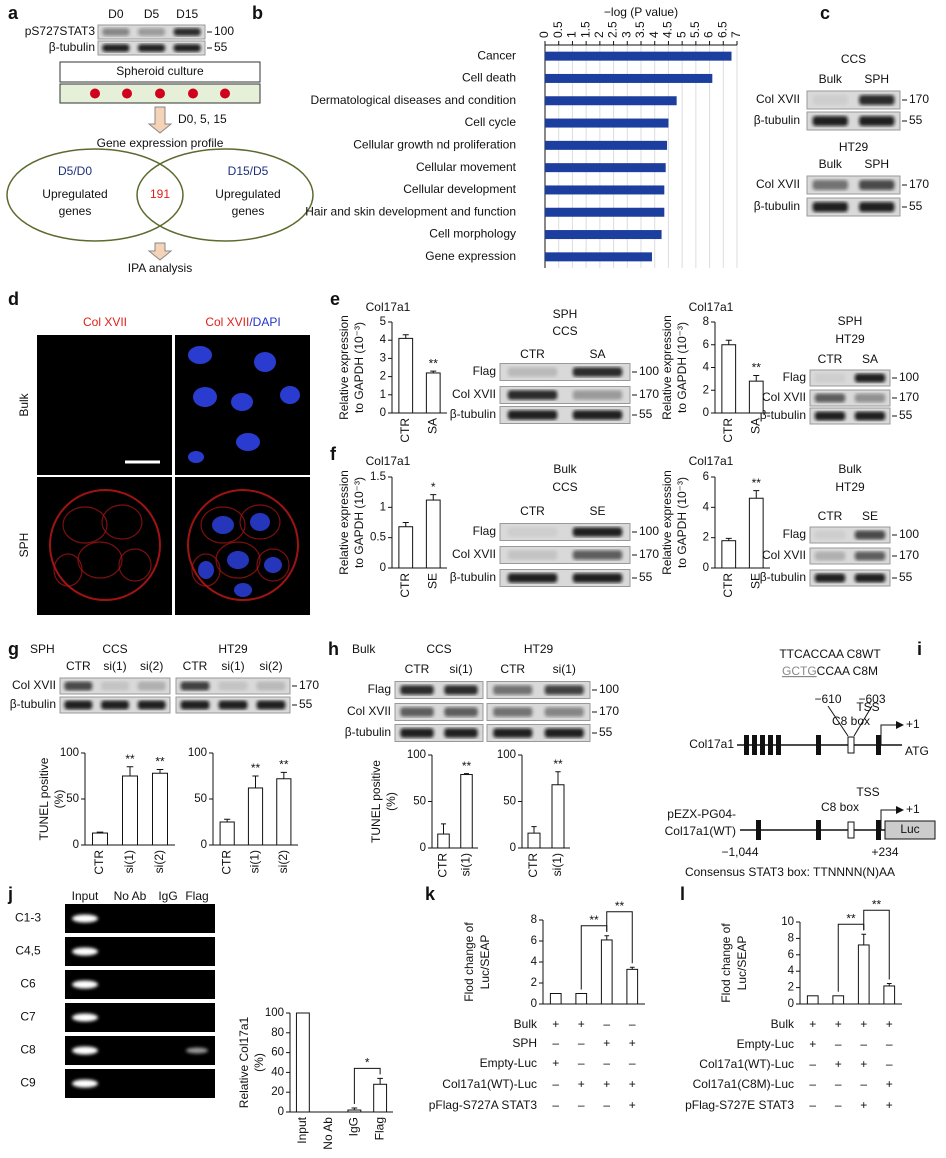  Describe the element at coordinates (906, 577) in the screenshot. I see `label: 55` at that location.